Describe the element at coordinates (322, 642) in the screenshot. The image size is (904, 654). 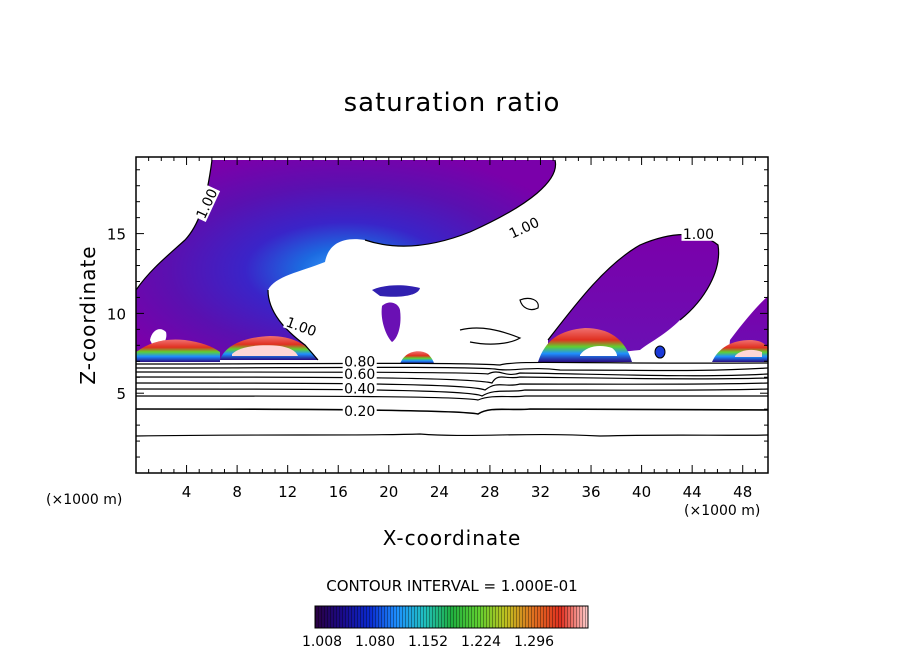
I see `colorbar-tick-label: 1.008` at that location.